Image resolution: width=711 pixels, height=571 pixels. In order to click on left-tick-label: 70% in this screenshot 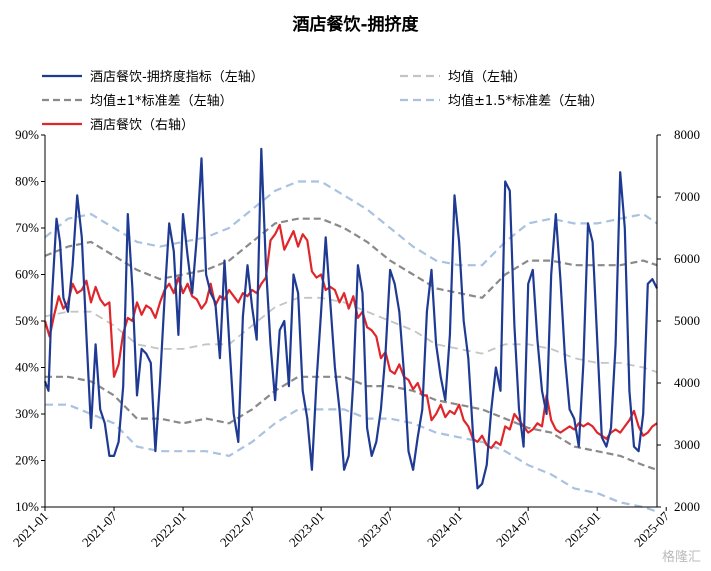, I will do `click(27, 227)`.